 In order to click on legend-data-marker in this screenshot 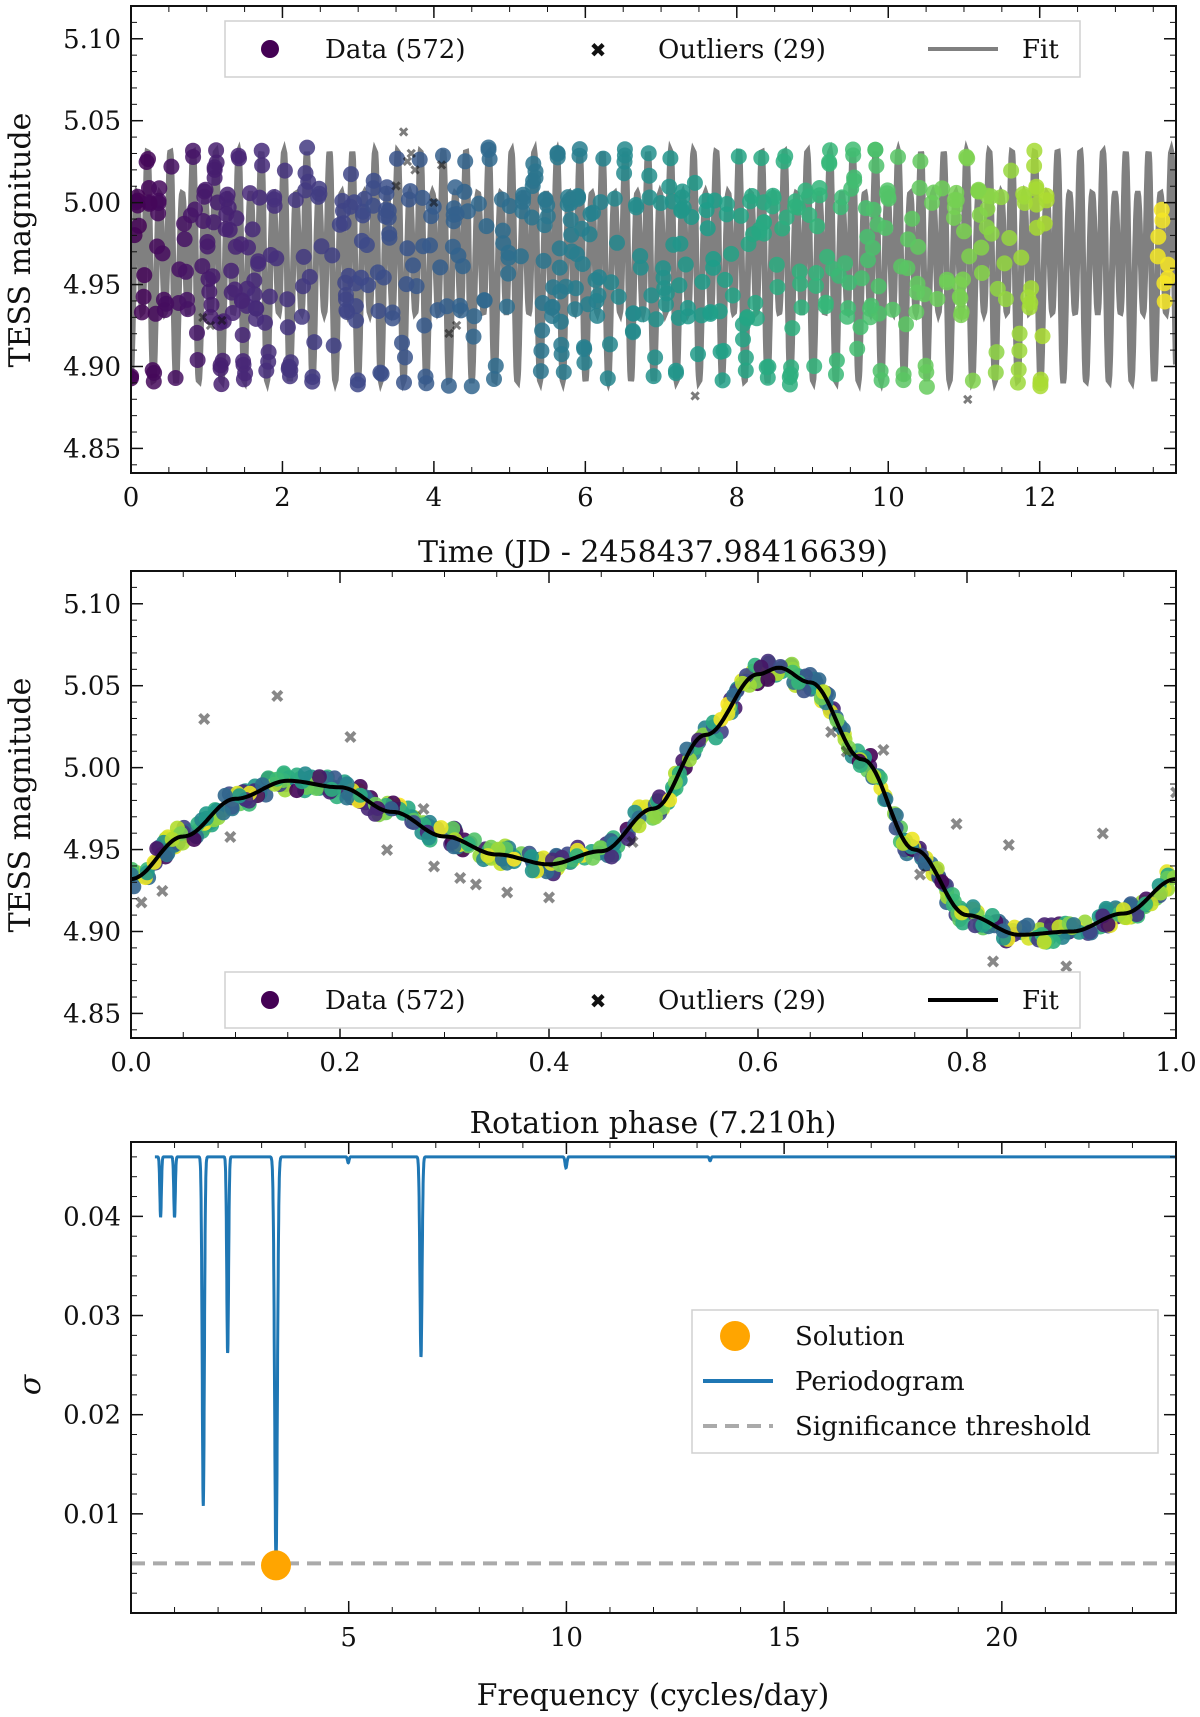, I will do `click(270, 49)`.